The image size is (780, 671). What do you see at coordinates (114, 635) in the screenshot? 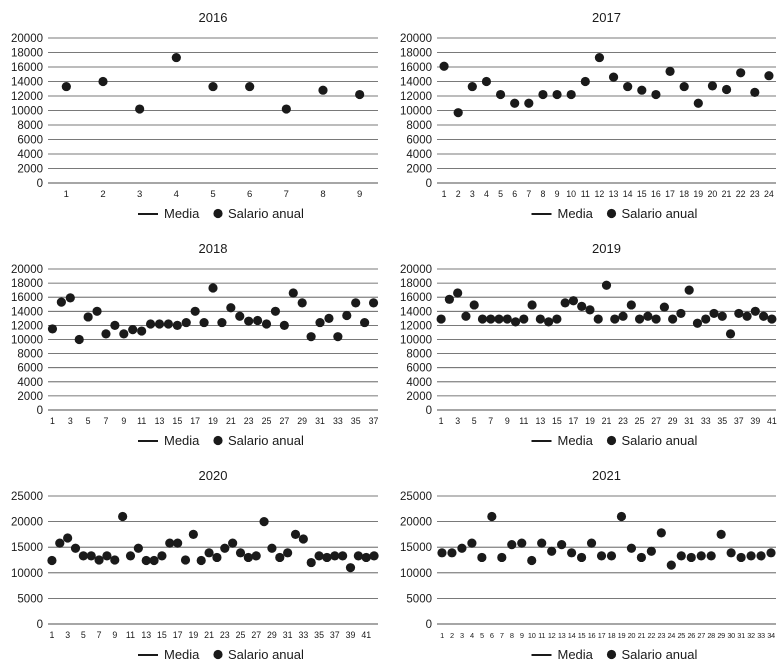
I see `x-tick-label: 9` at bounding box center [114, 635].